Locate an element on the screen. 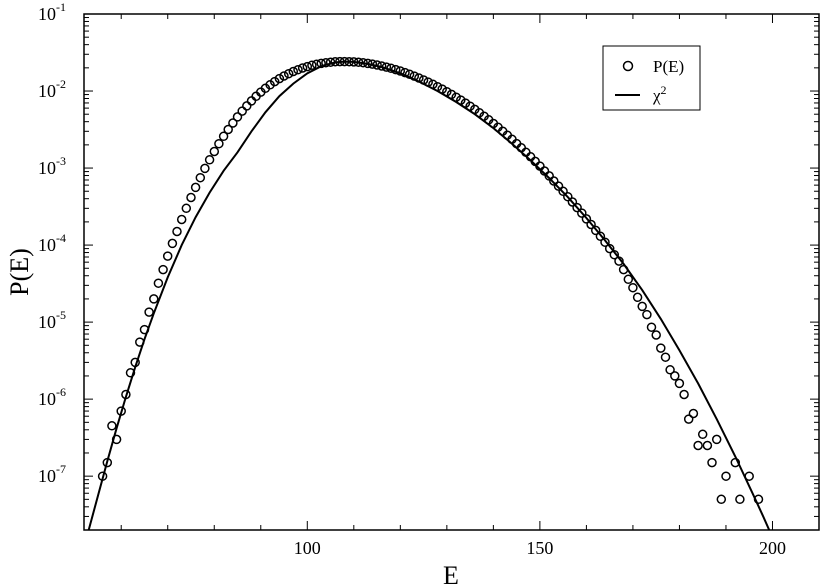 The width and height of the screenshot is (830, 588). y-tick-label: 10⁻⁶ is located at coordinates (52, 397).